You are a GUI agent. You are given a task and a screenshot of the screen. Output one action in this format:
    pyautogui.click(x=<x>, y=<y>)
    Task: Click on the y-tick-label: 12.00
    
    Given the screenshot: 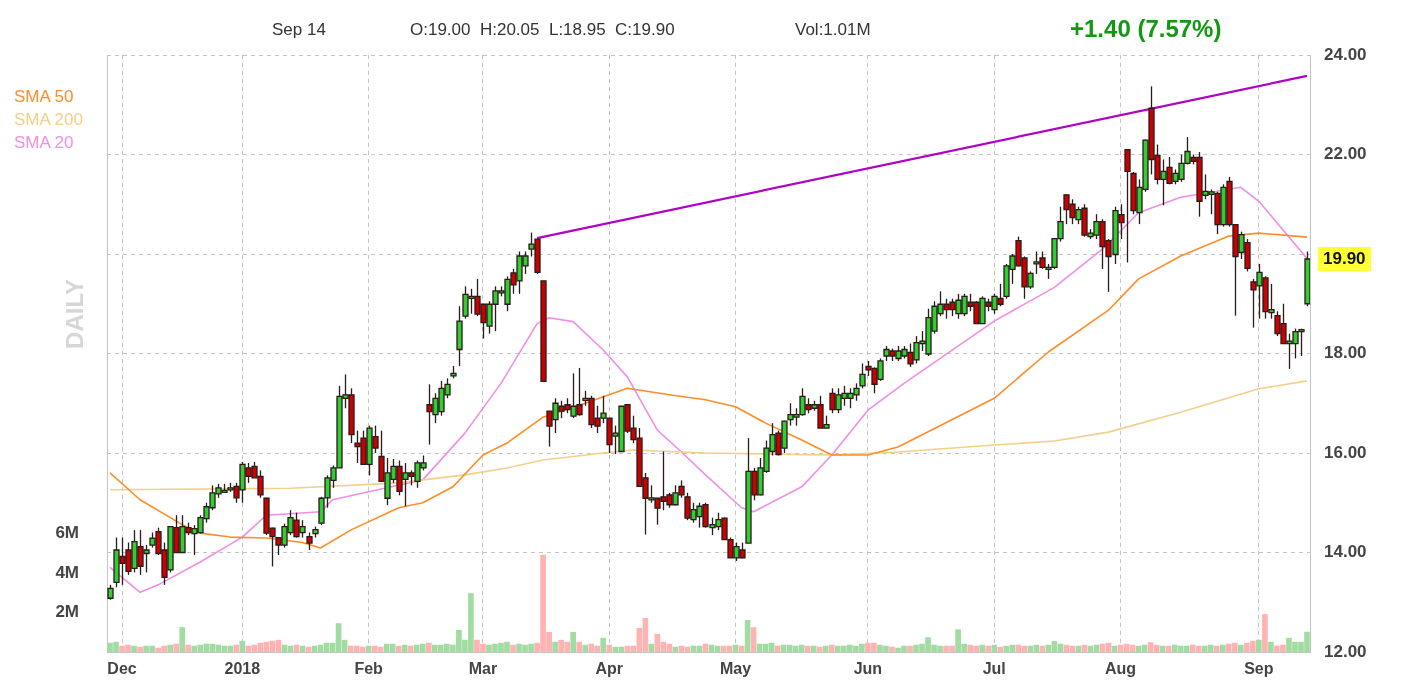 What is the action you would take?
    pyautogui.click(x=1345, y=651)
    